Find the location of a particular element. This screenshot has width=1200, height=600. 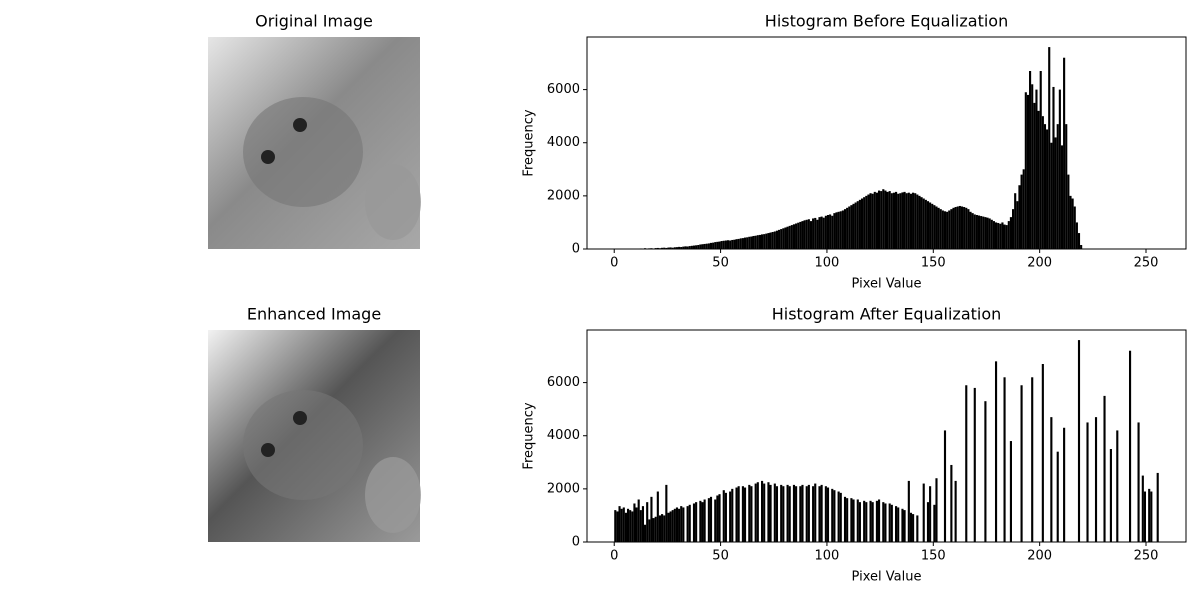

y-tick-label: 2000 is located at coordinates (563, 195).